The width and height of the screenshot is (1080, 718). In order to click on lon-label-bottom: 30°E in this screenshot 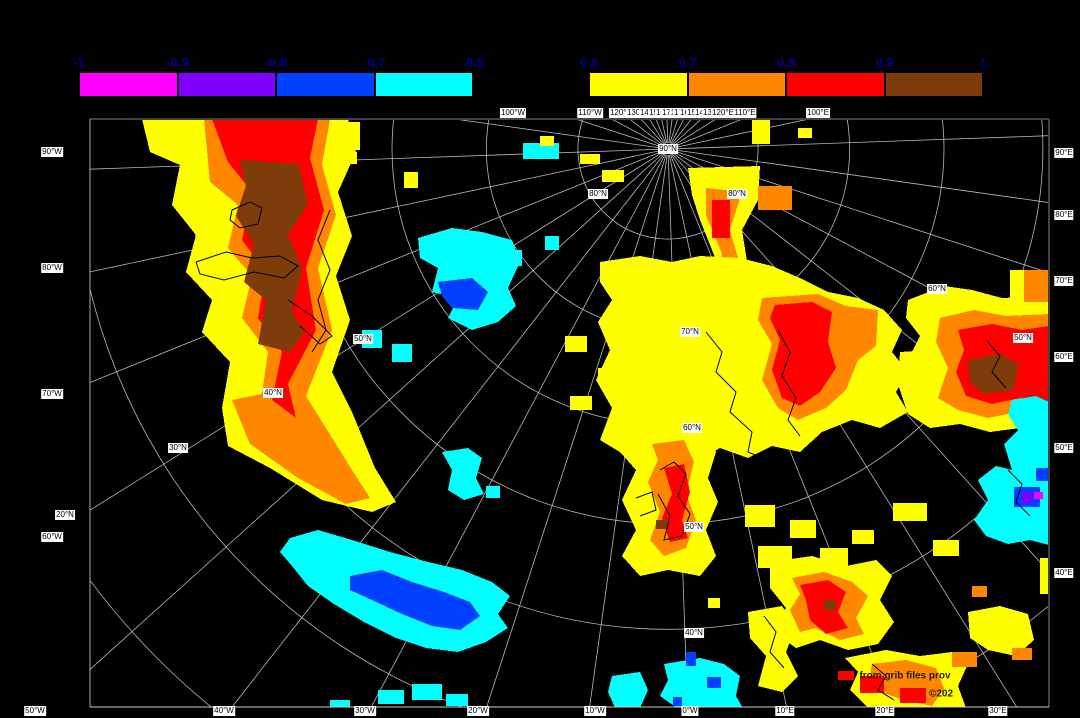, I will do `click(998, 711)`.